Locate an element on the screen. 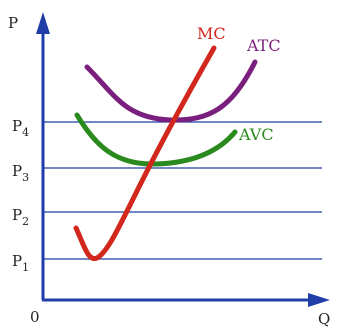 The image size is (341, 332). origin-label: 0 is located at coordinates (35, 317).